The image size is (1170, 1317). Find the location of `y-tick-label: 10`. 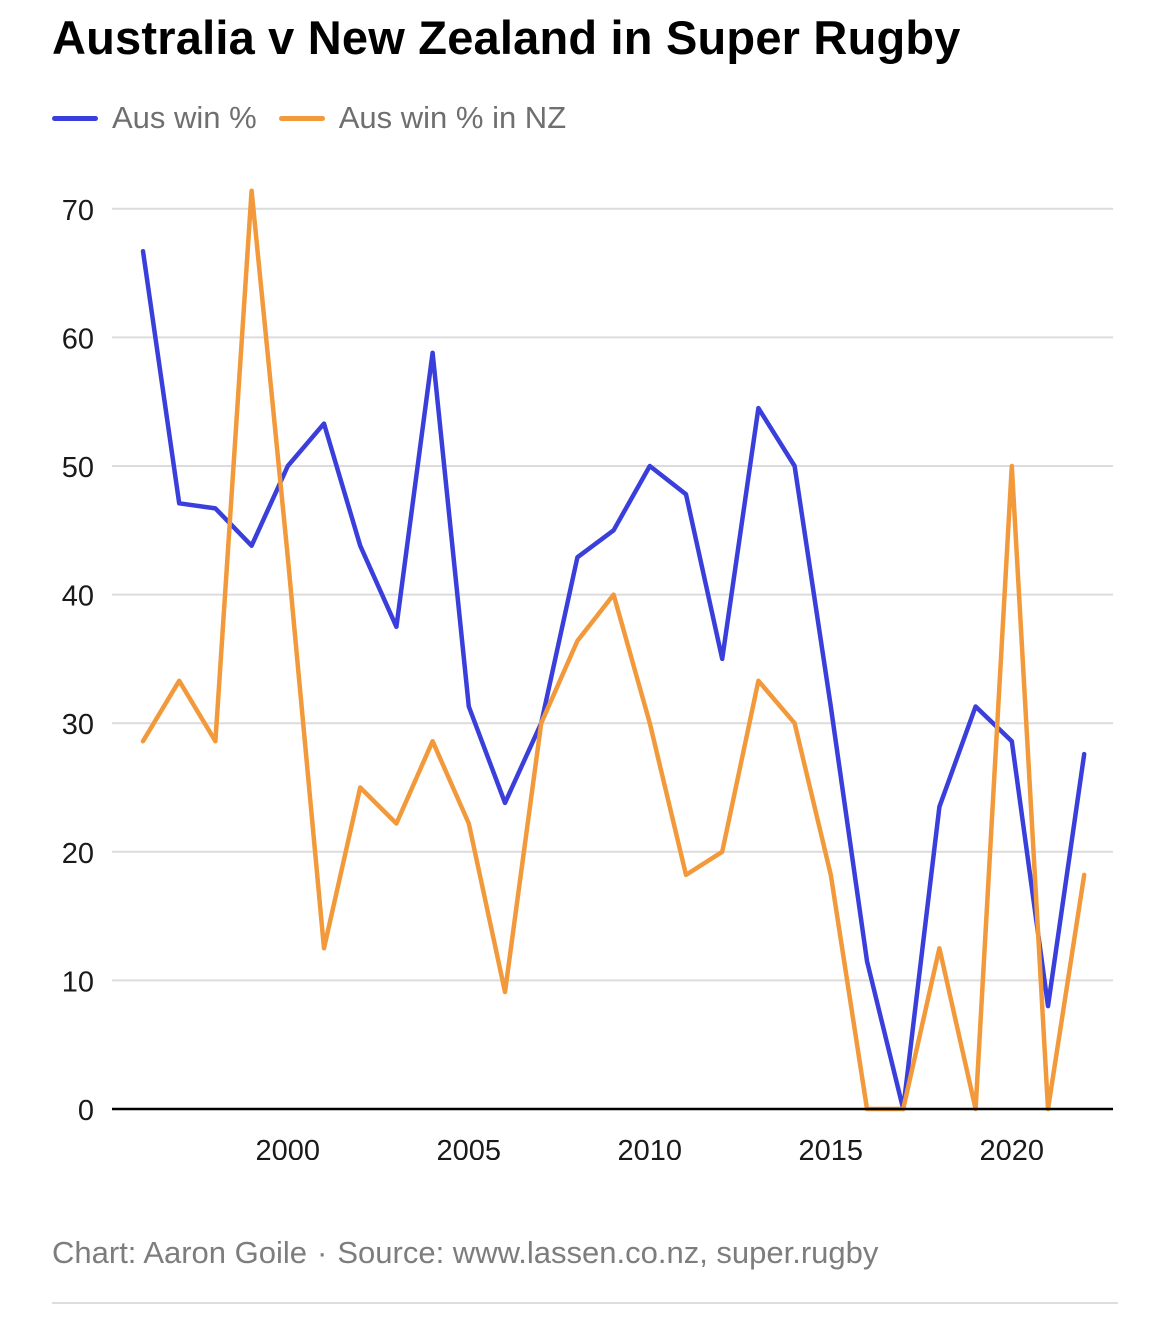

y-tick-label: 10 is located at coordinates (78, 982).